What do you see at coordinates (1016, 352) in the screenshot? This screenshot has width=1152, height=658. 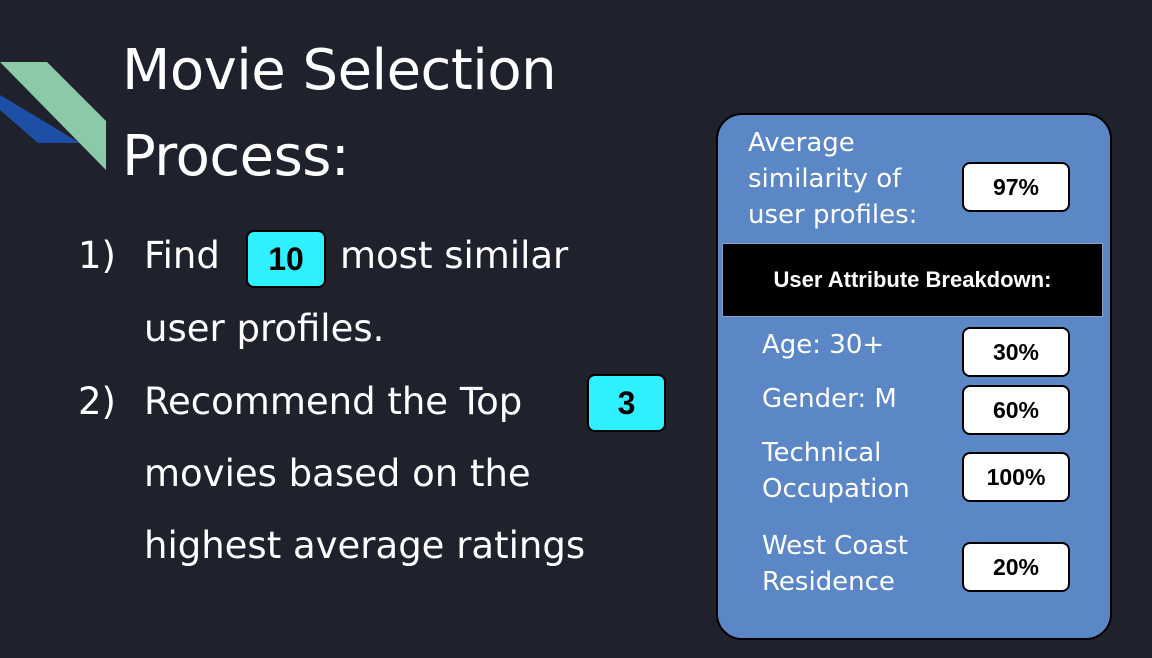 I see `attribute-value-age: 30%` at bounding box center [1016, 352].